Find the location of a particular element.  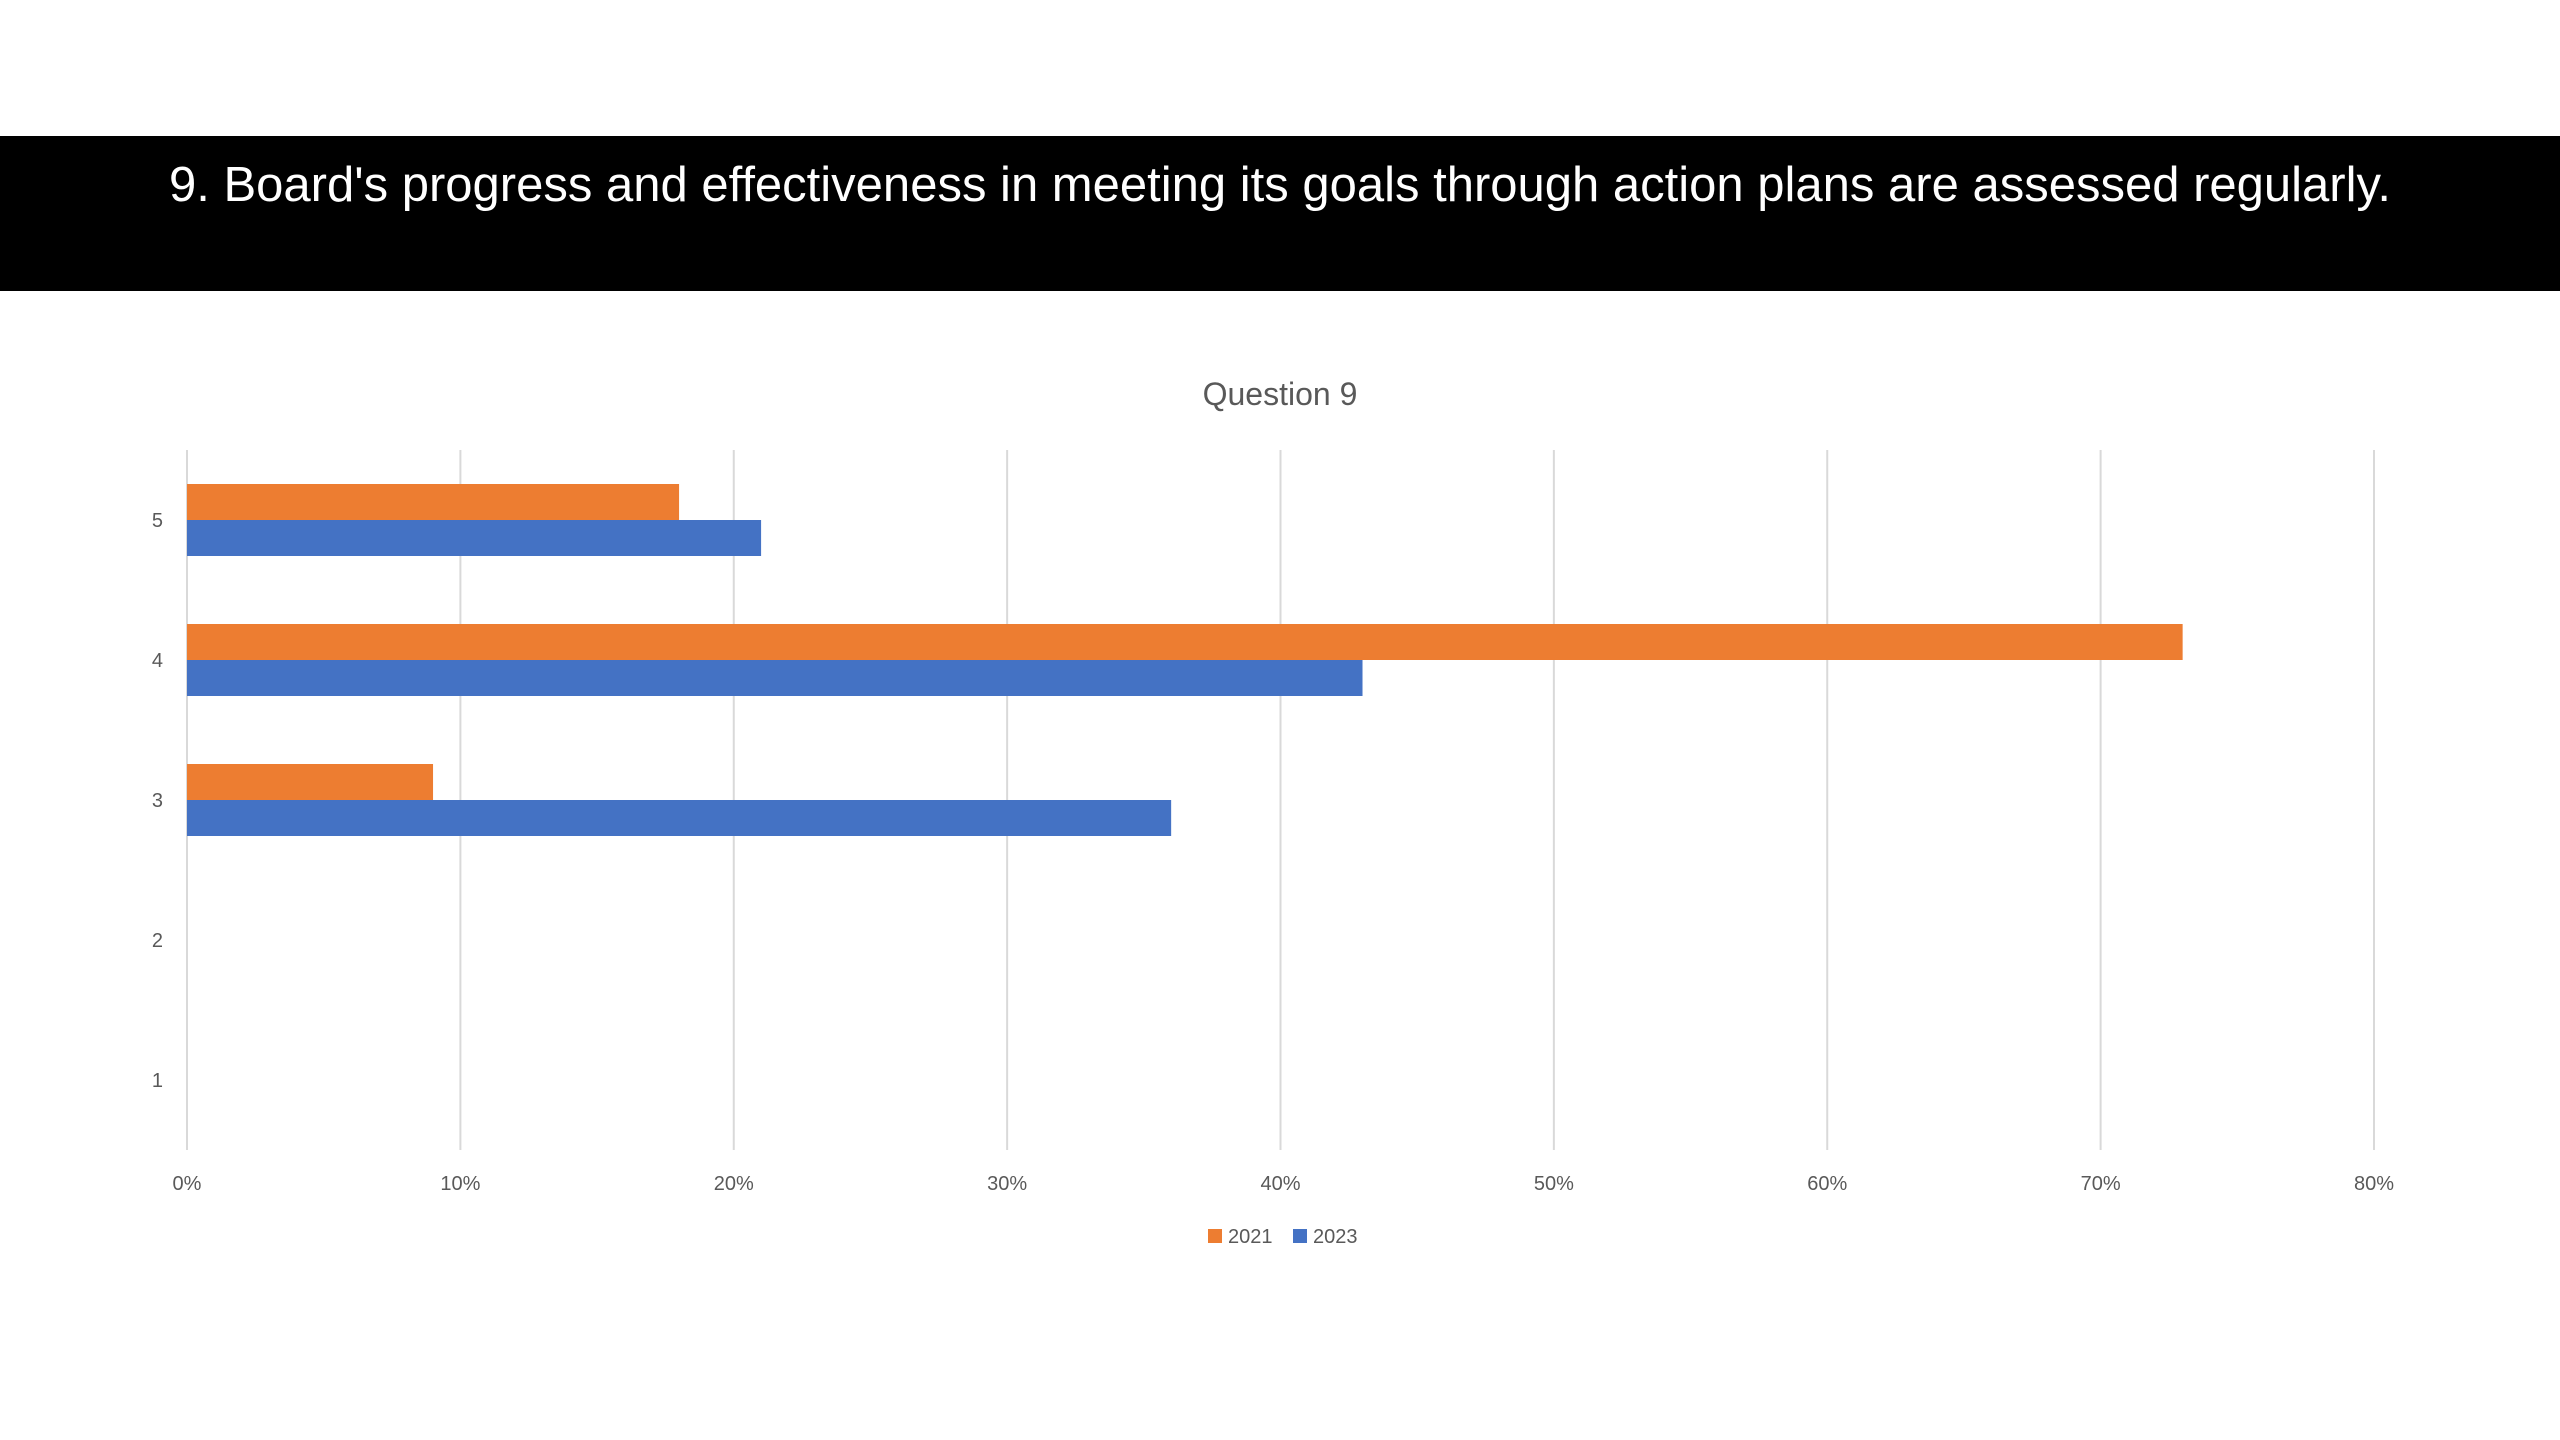

y-tick-label: 2 is located at coordinates (157, 941).